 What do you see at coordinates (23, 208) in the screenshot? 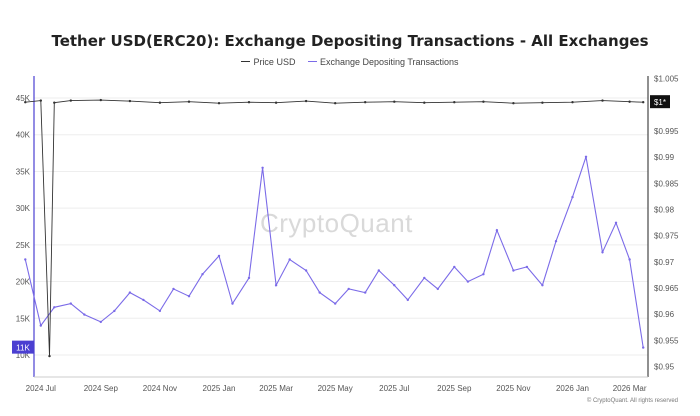
I see `y-left-tick-4: 30K` at bounding box center [23, 208].